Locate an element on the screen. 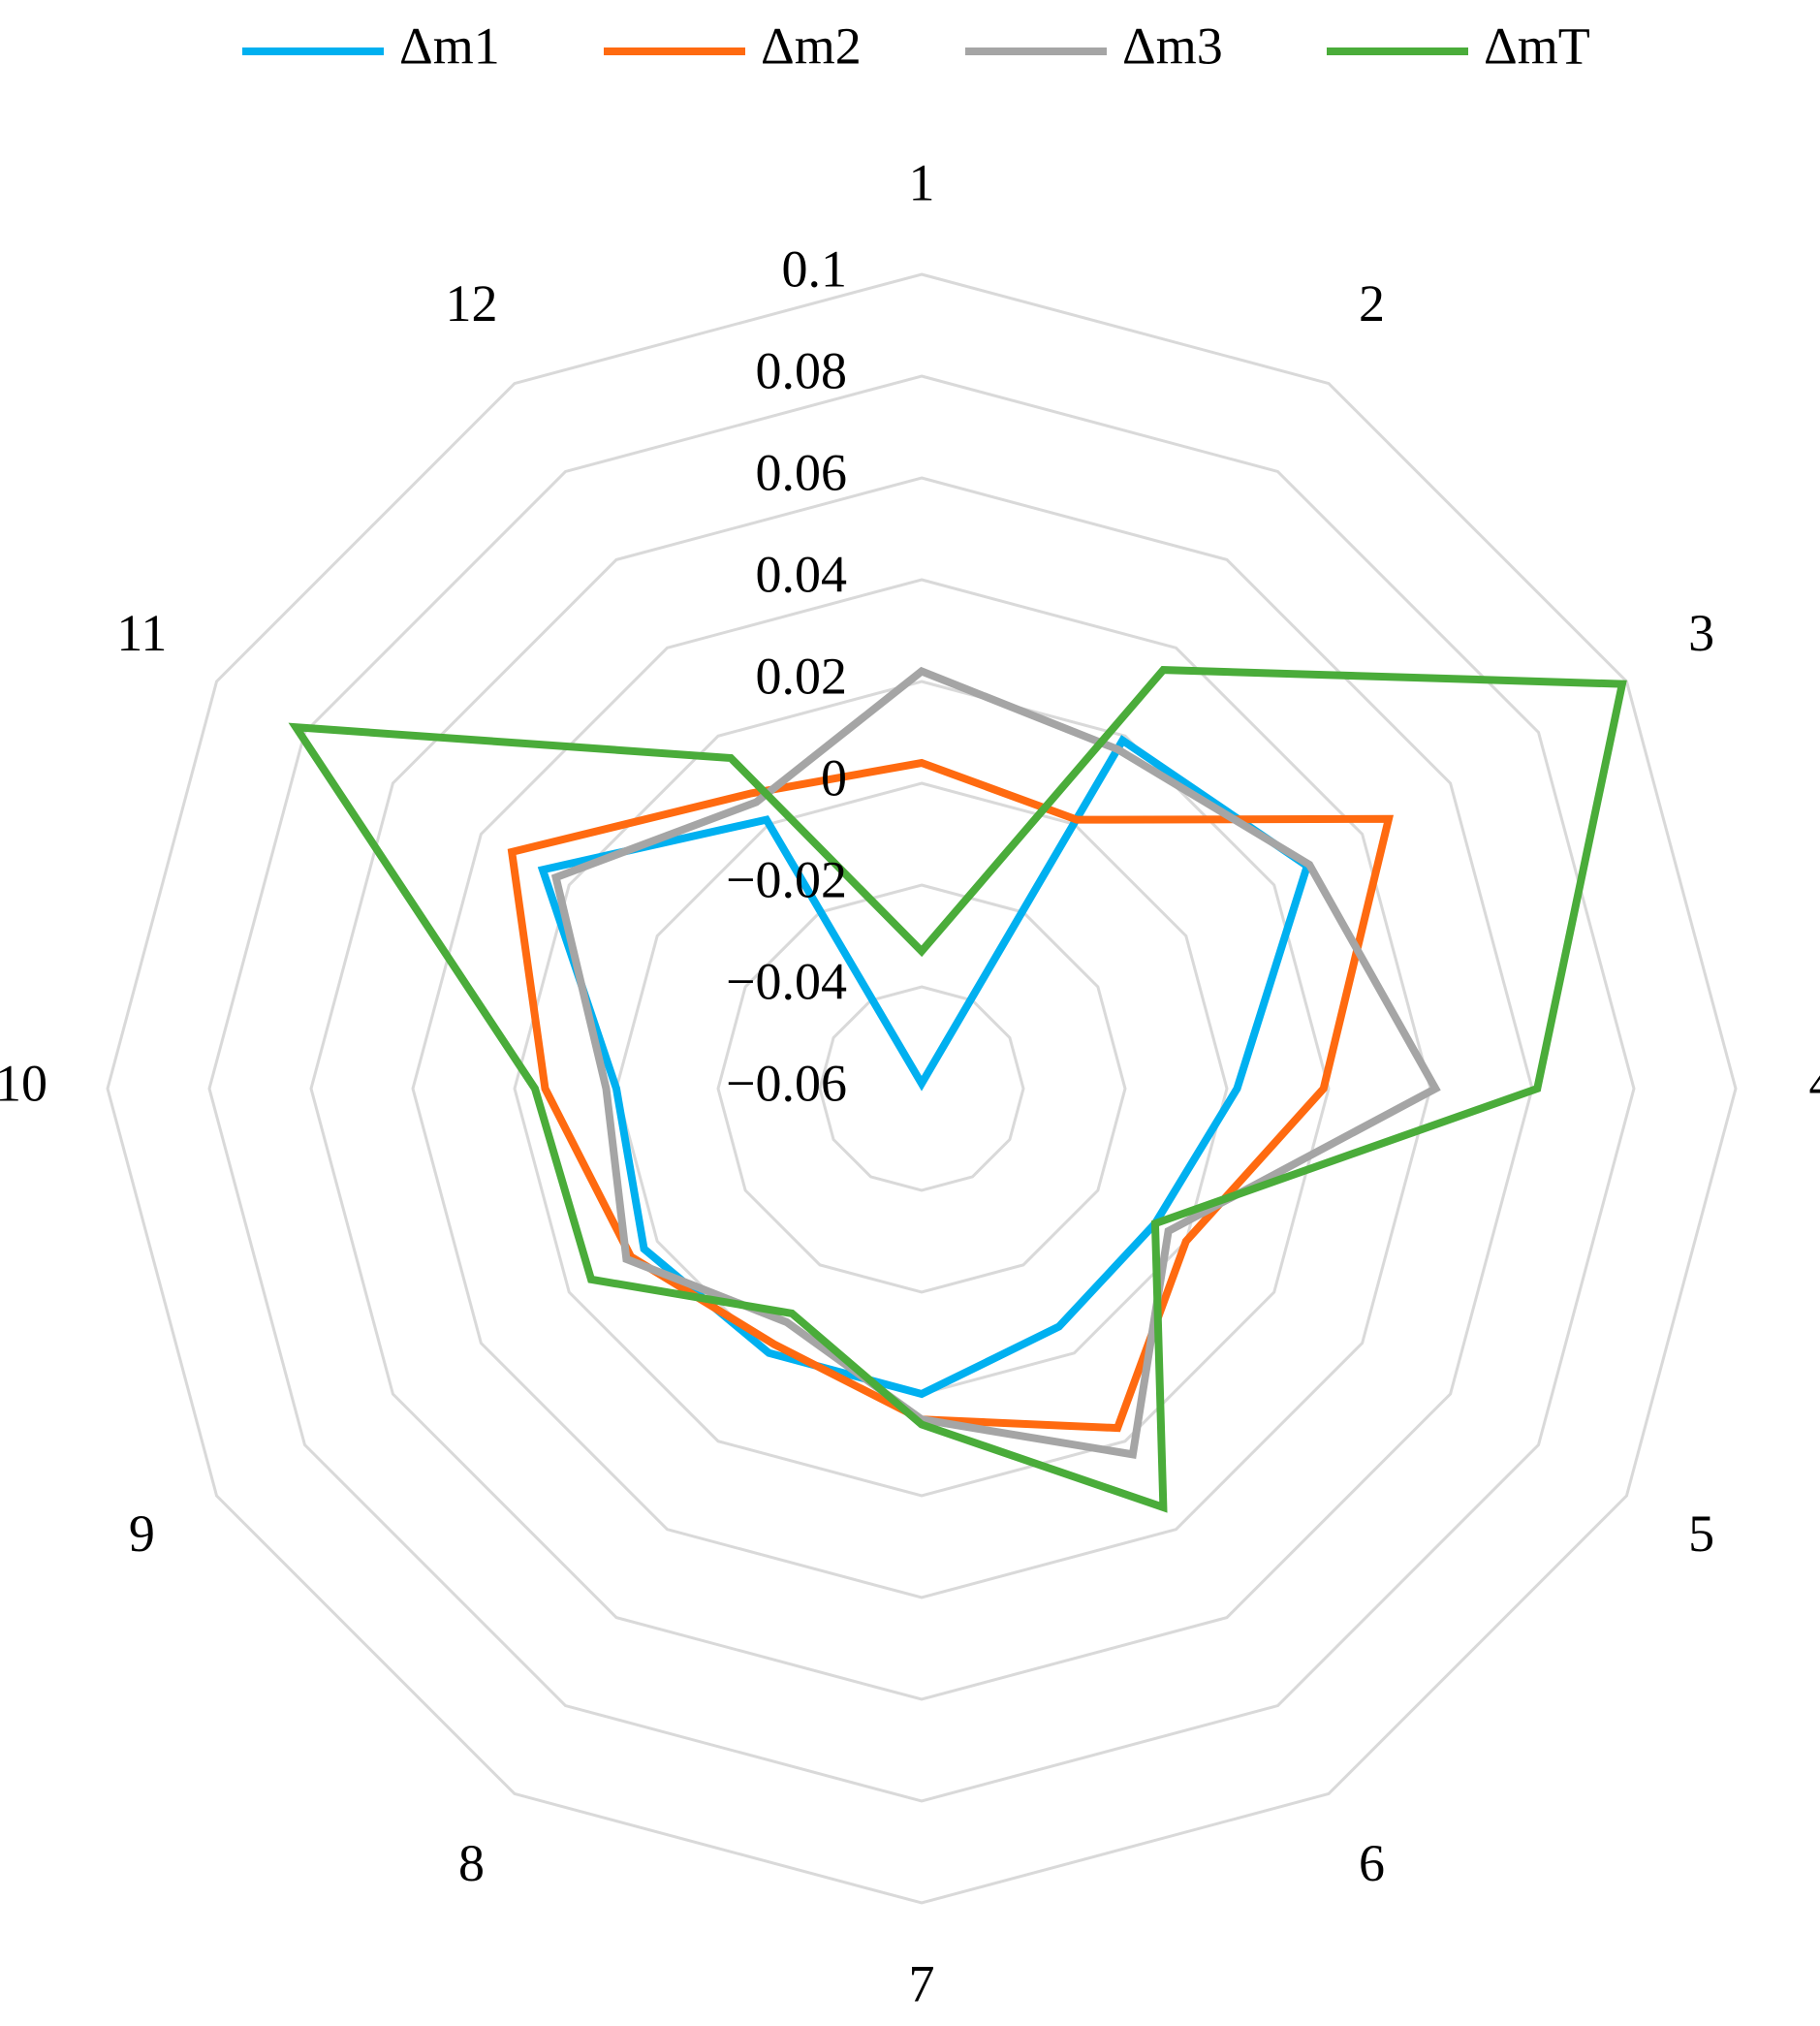 This screenshot has width=1820, height=2026. y-tick-label: 0.04 is located at coordinates (802, 574).